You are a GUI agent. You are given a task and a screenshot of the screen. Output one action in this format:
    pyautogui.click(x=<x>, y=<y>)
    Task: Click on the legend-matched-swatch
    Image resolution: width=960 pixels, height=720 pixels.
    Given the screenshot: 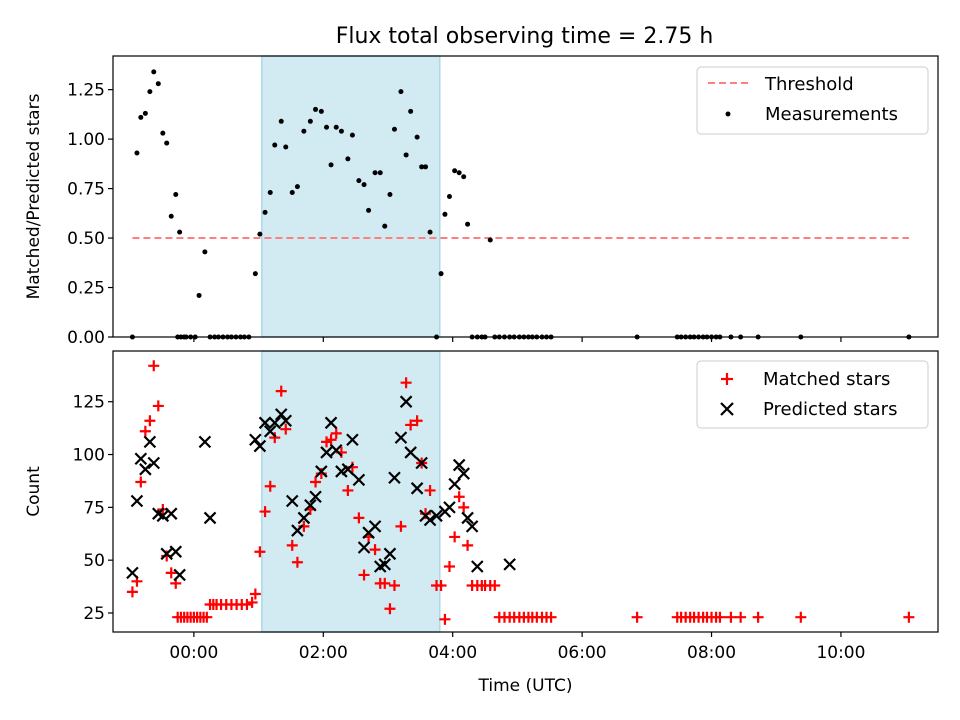 What is the action you would take?
    pyautogui.click(x=727, y=379)
    